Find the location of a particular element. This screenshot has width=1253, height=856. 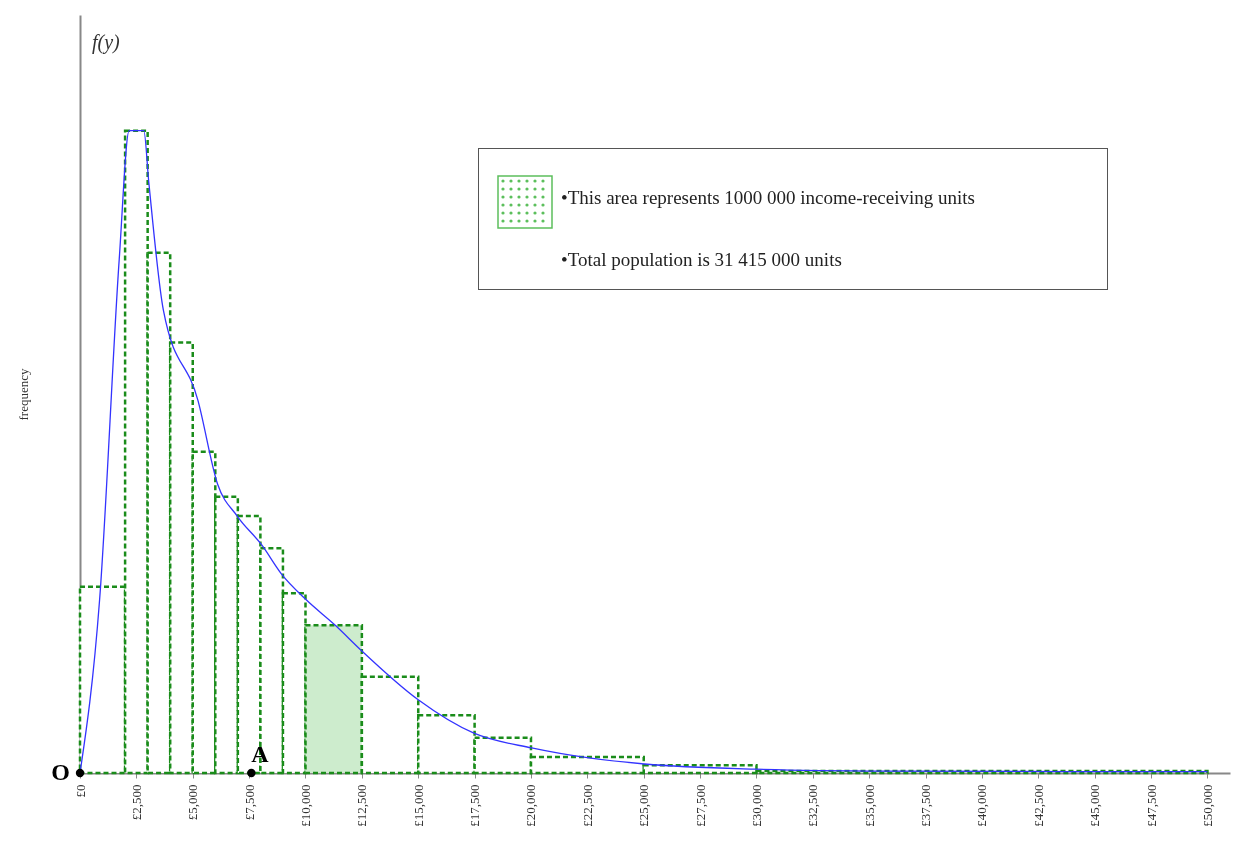

x-tick-label: £12,500 is located at coordinates (362, 805).